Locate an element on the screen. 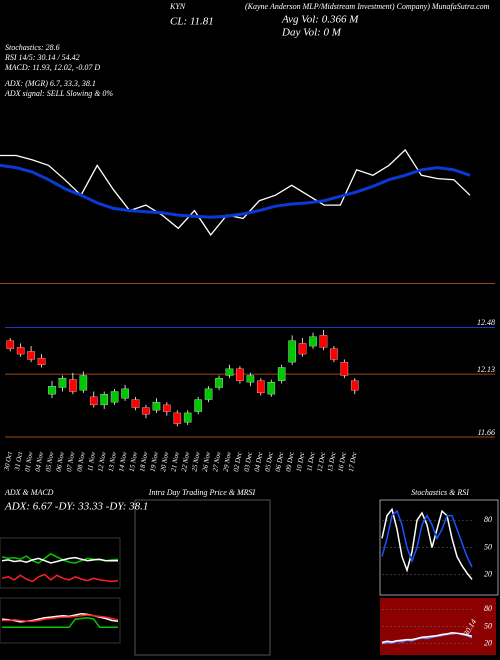  intraday-frame is located at coordinates (202, 577).